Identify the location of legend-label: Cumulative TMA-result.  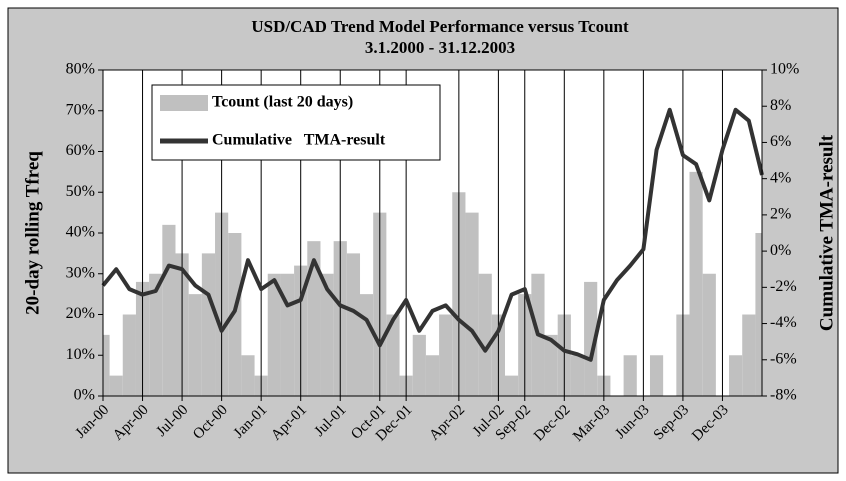
(299, 140).